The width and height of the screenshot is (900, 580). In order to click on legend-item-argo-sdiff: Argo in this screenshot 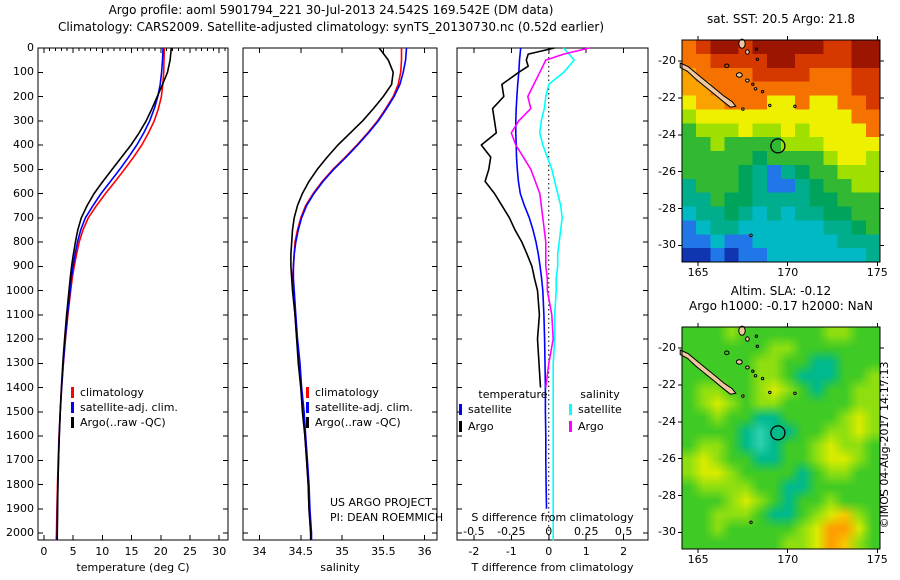, I will do `click(586, 426)`.